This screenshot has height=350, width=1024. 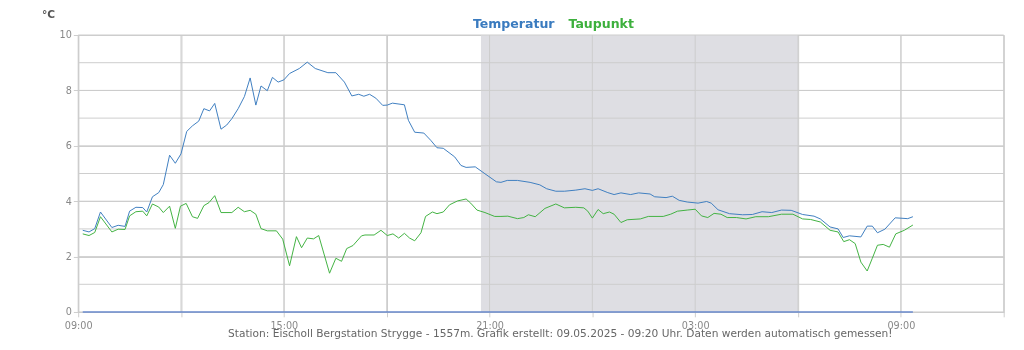 I want to click on text: Temperatur, so click(x=514, y=24).